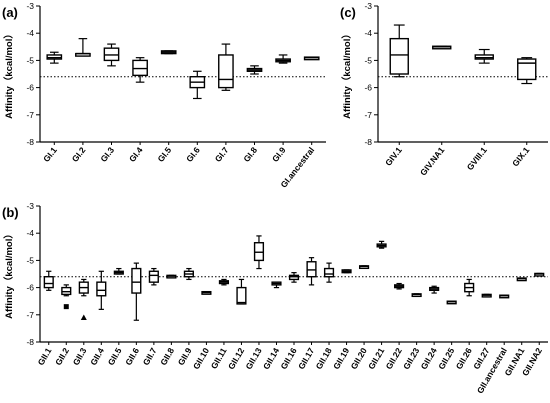 The width and height of the screenshot is (550, 403). I want to click on box-GII.8: GII.8, so click(167, 320).